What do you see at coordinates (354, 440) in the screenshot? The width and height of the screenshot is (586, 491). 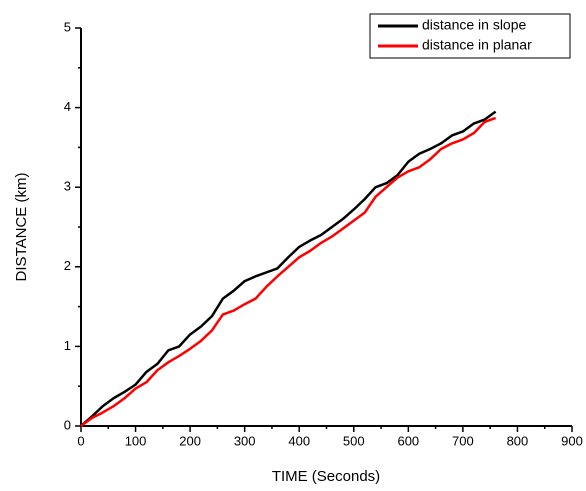 I see `x-tick-label: 500` at bounding box center [354, 440].